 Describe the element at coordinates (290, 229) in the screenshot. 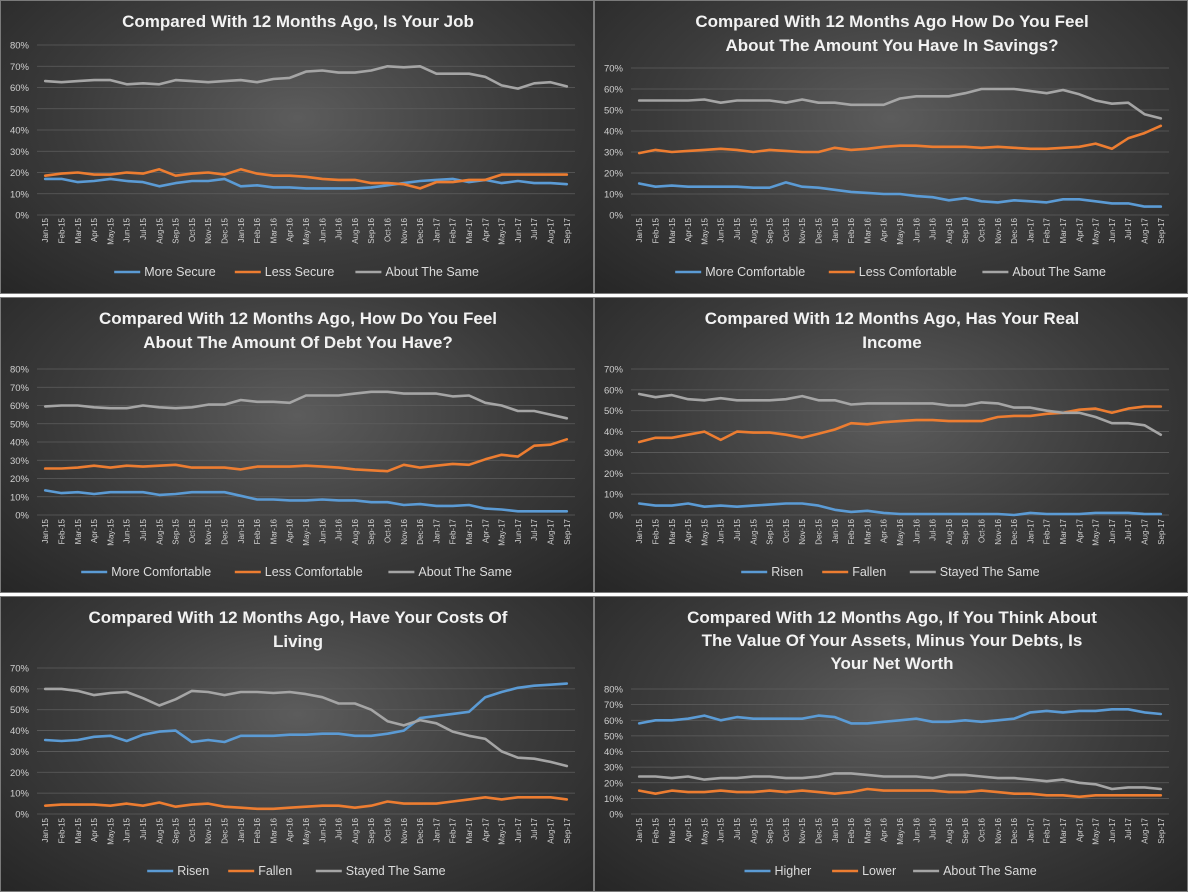

I see `x-tick-label: Apr-16` at that location.